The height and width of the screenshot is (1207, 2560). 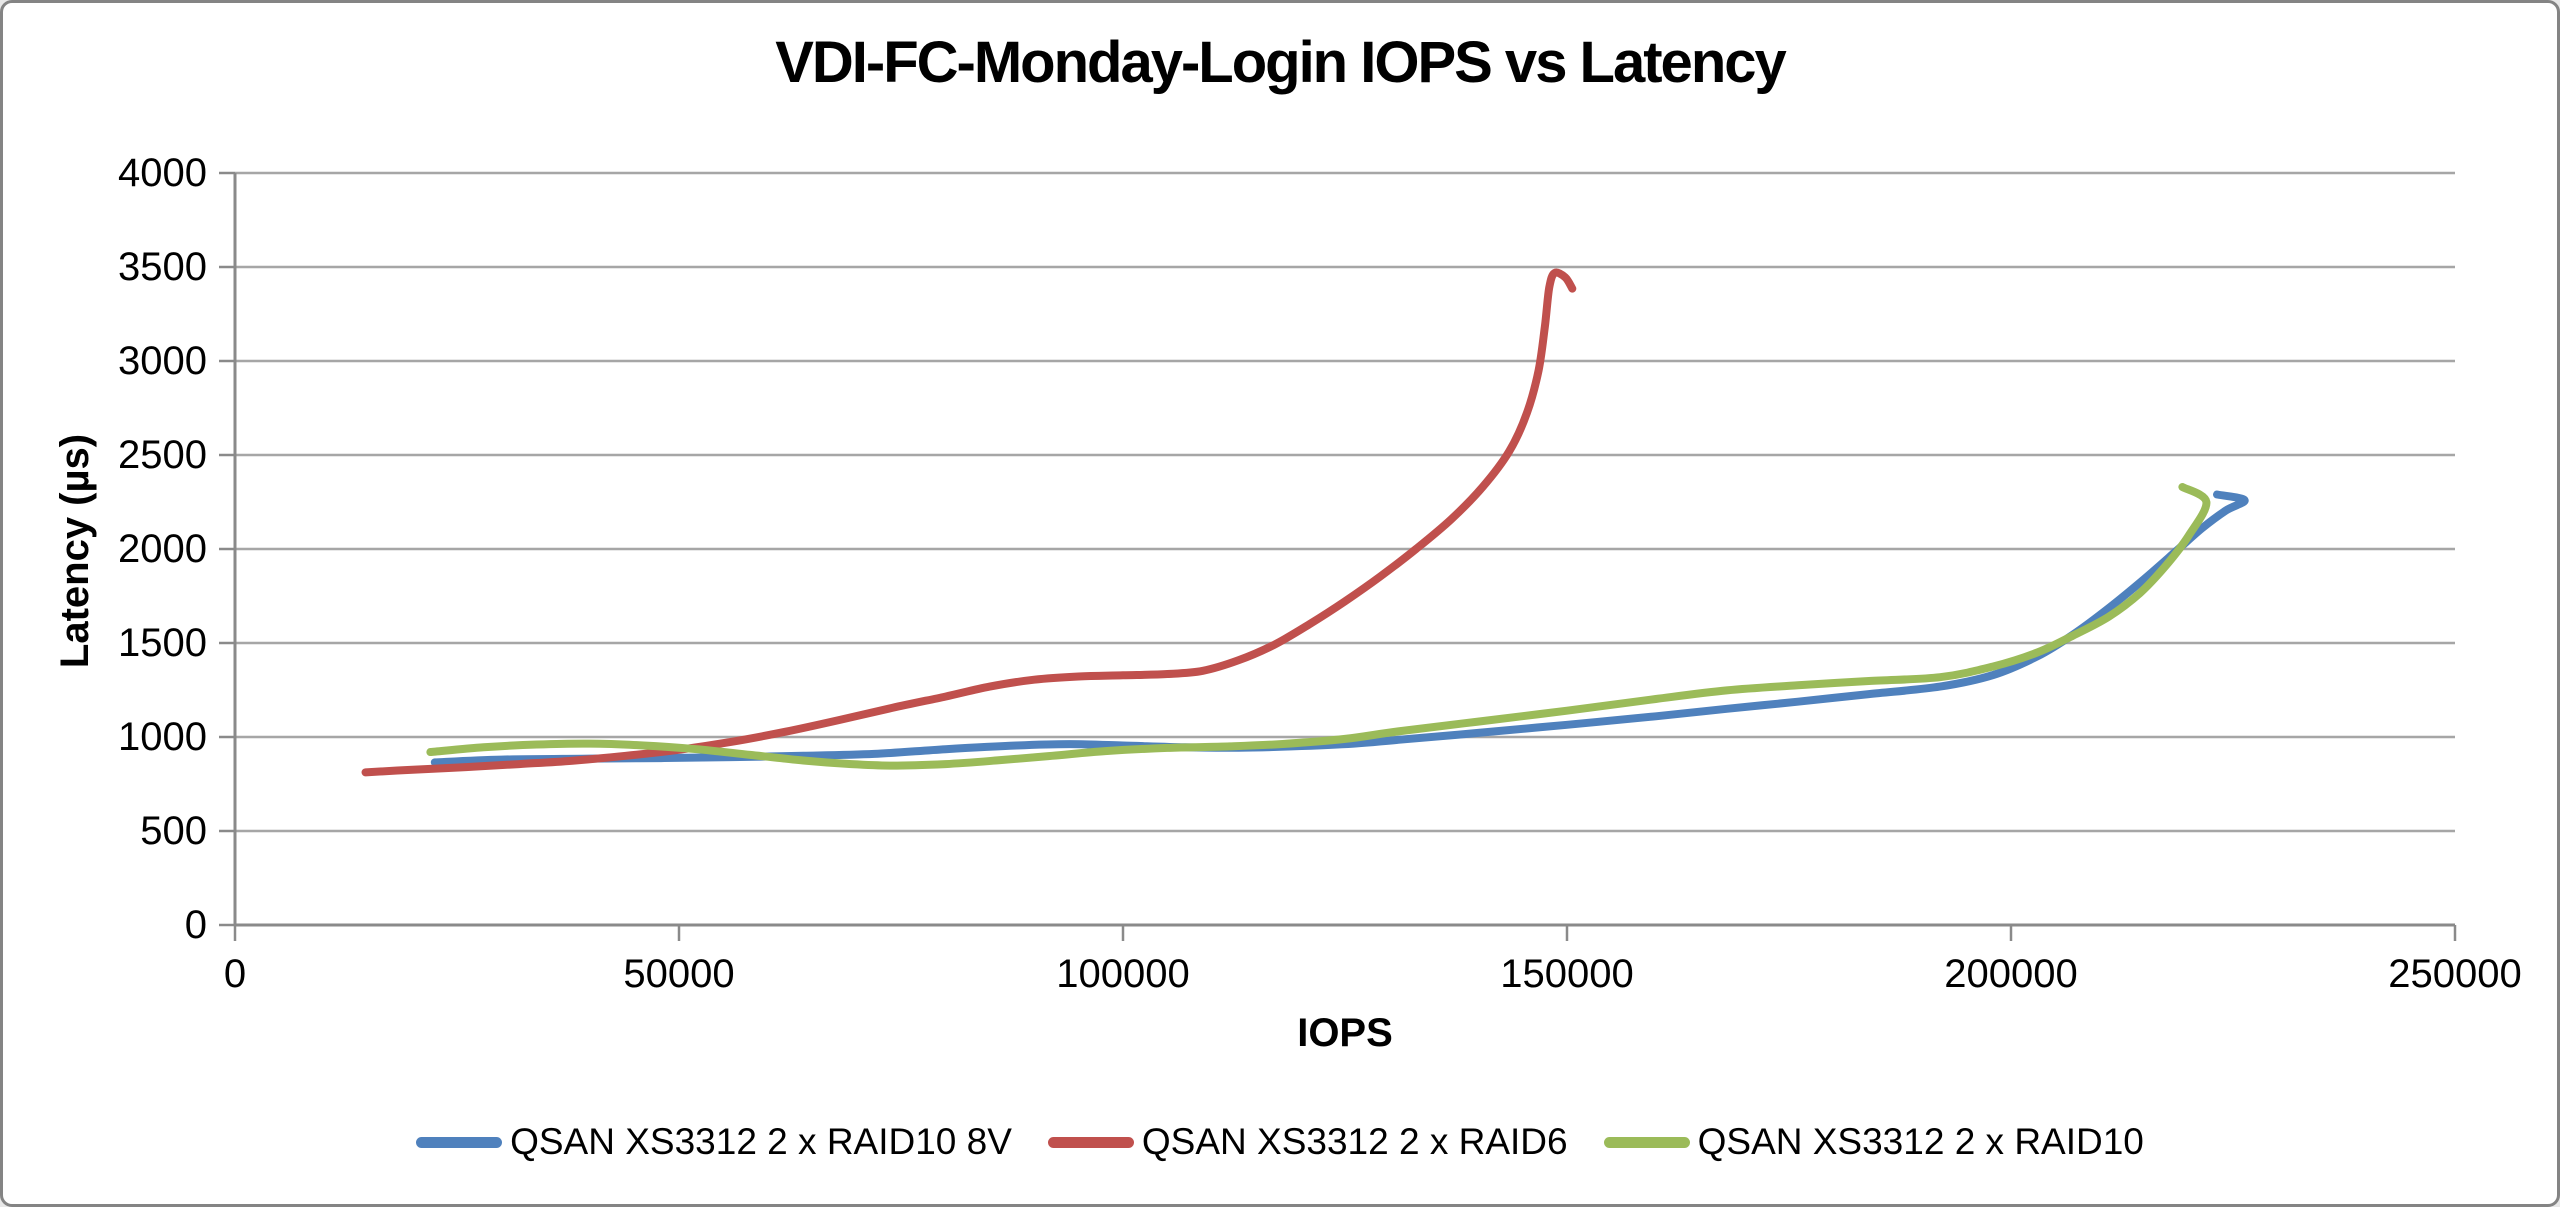 What do you see at coordinates (1345, 1033) in the screenshot?
I see `x-axis-title: IOPS` at bounding box center [1345, 1033].